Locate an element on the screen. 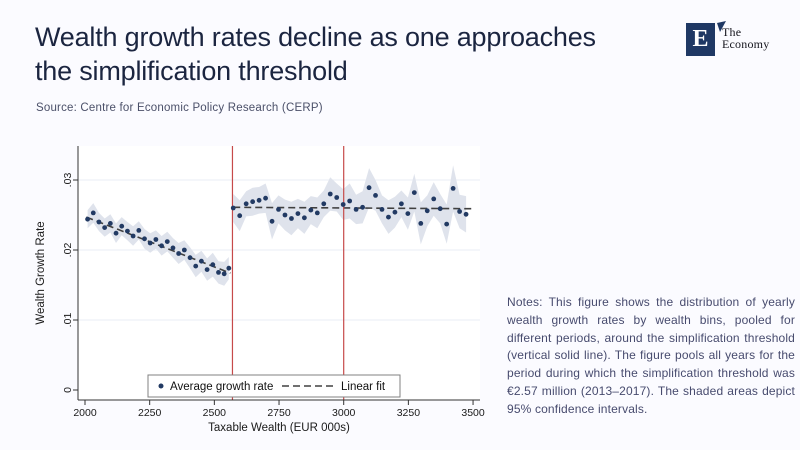 The image size is (800, 450). x-tick-label: 2750 is located at coordinates (279, 413).